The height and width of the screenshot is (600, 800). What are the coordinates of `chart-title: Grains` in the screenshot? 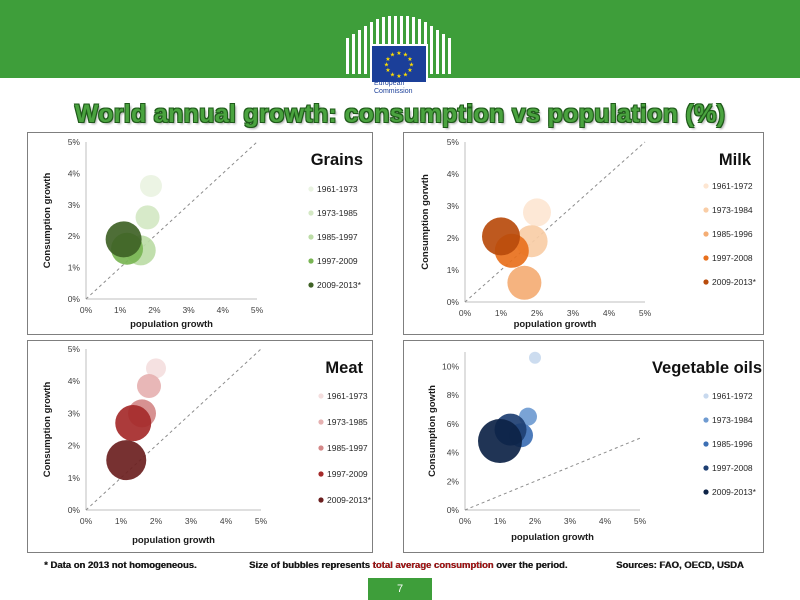 It's located at (337, 160).